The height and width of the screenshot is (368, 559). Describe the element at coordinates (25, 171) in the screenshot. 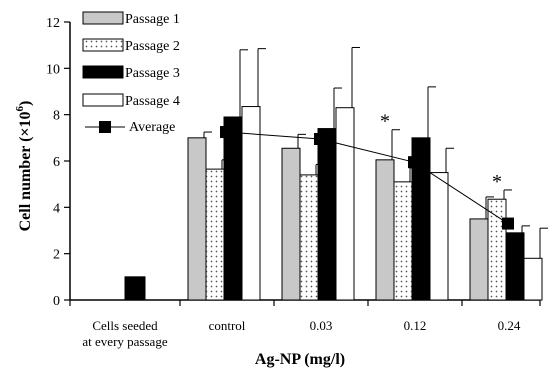

I see `y-axis-title-text: Cell number (×10` at that location.